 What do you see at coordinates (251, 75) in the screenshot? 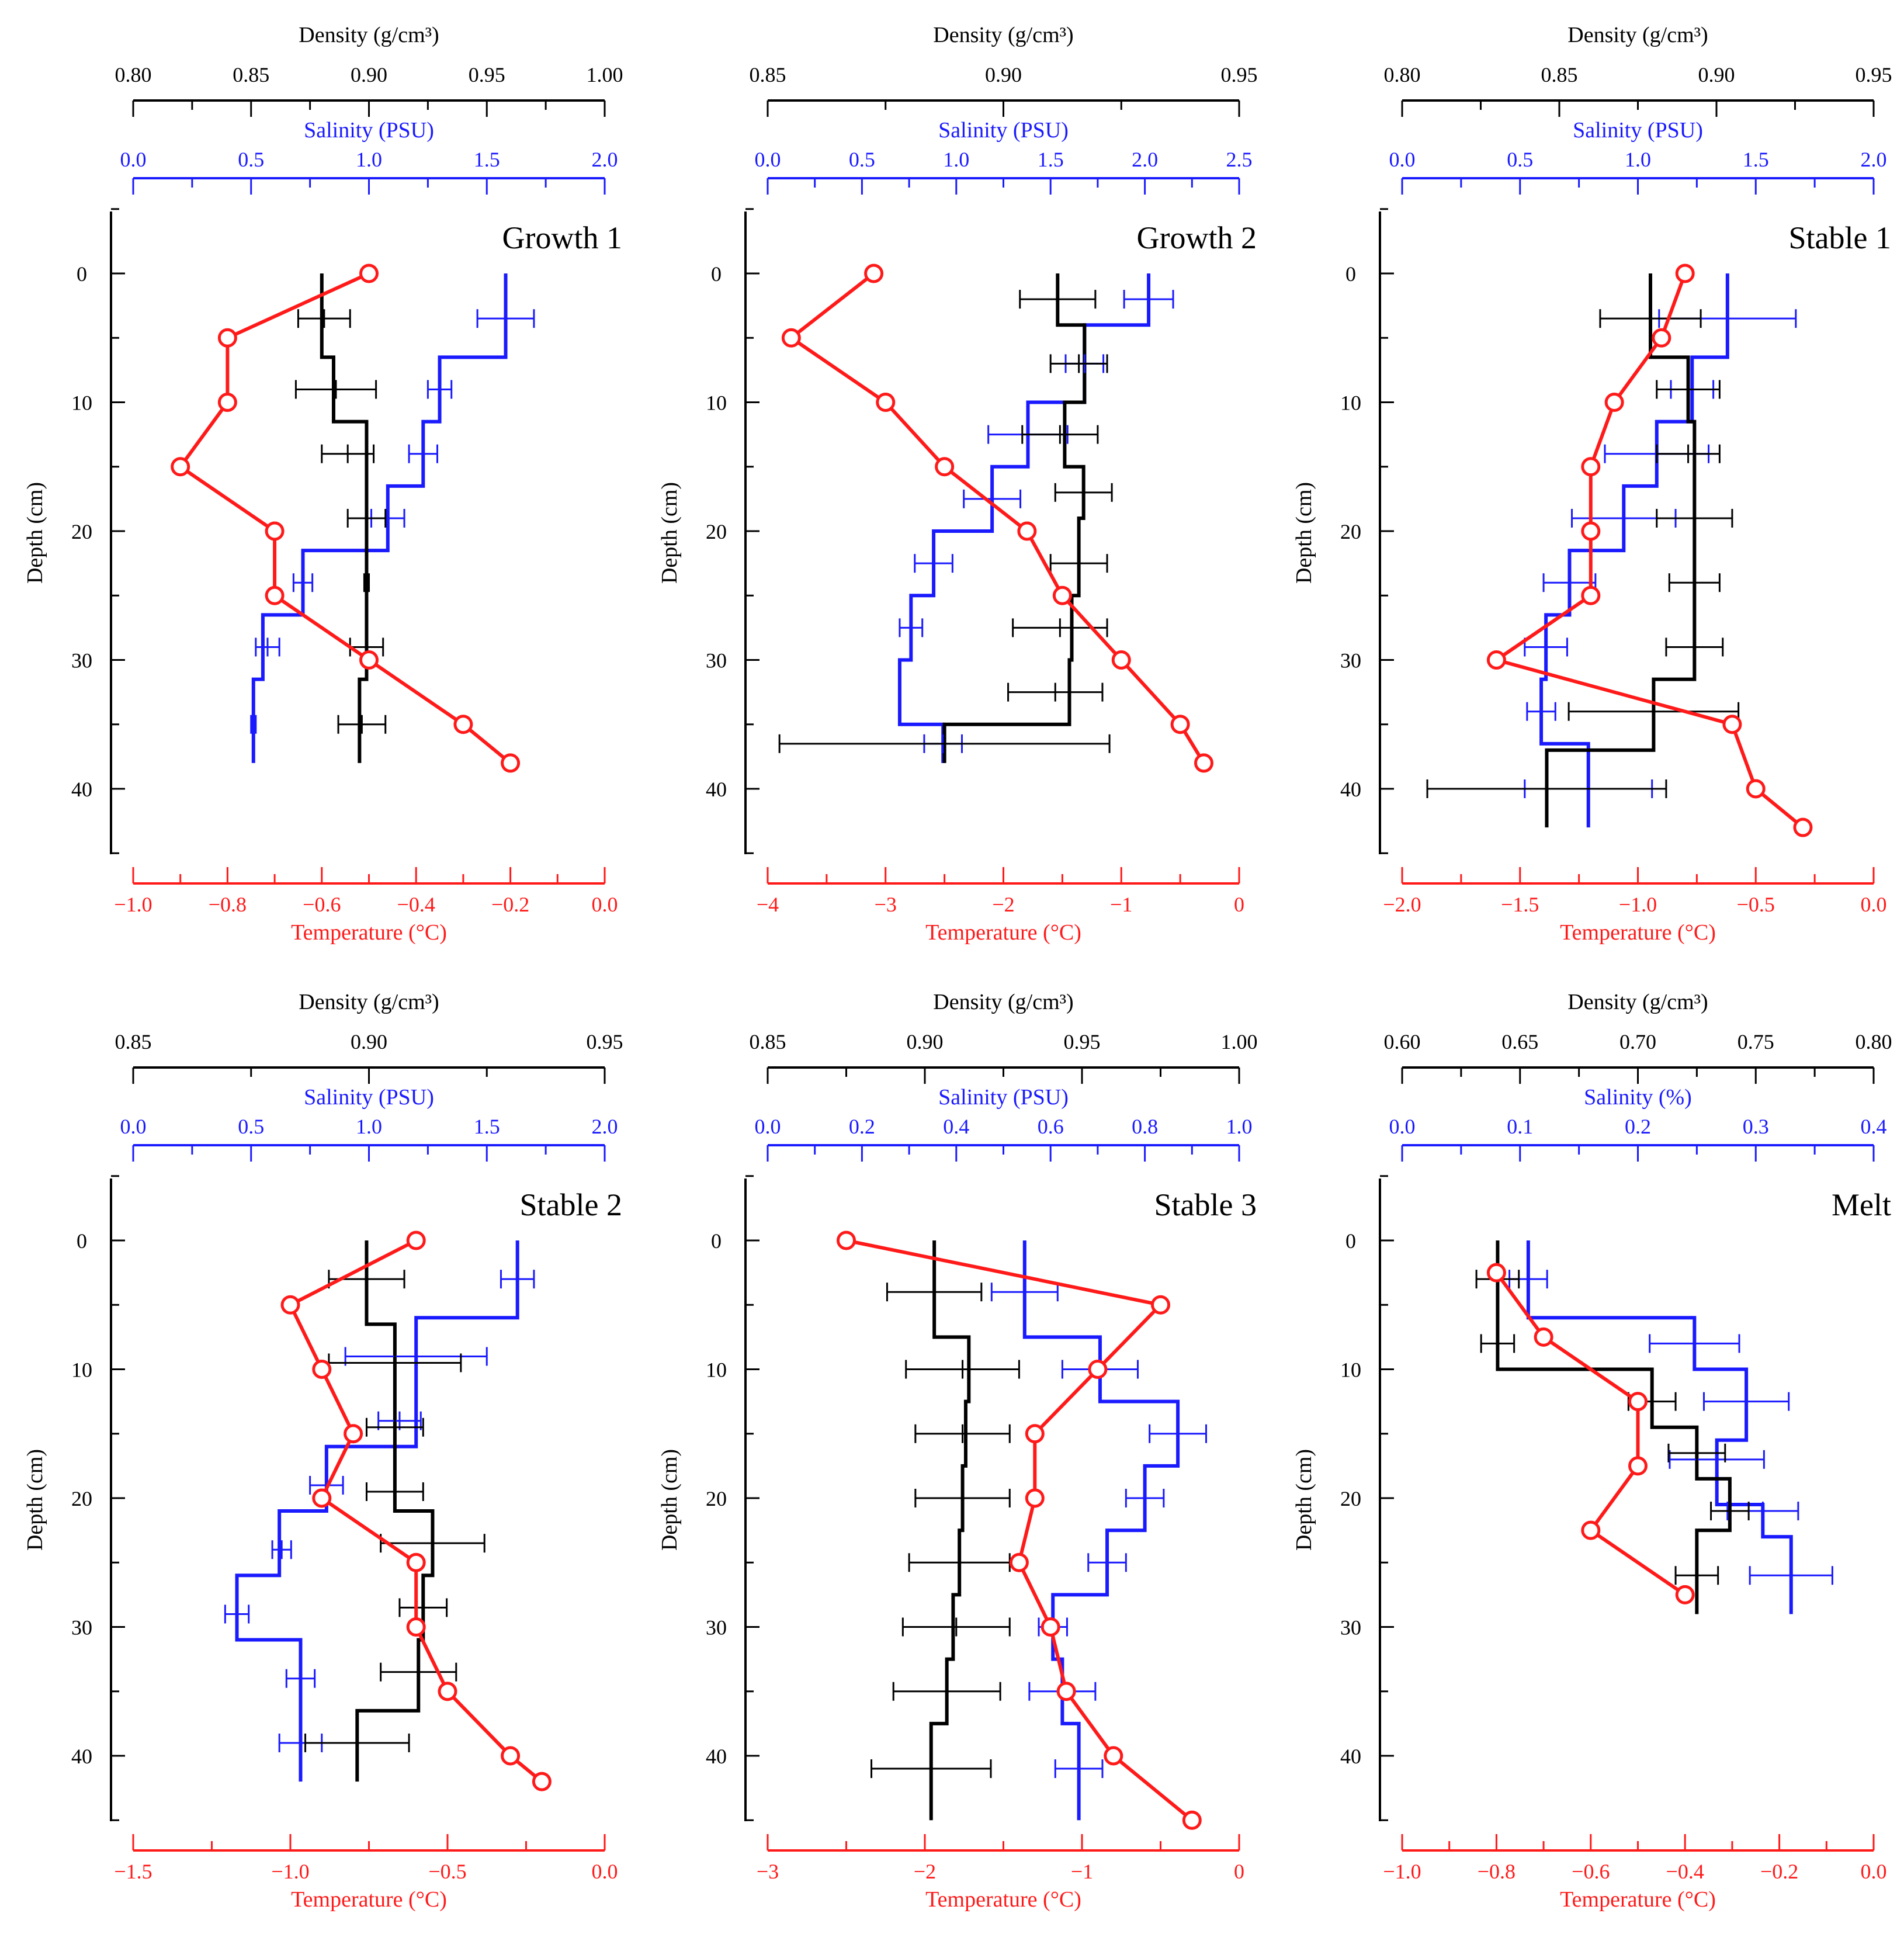
I see `density-tick-label: 0.85` at bounding box center [251, 75].